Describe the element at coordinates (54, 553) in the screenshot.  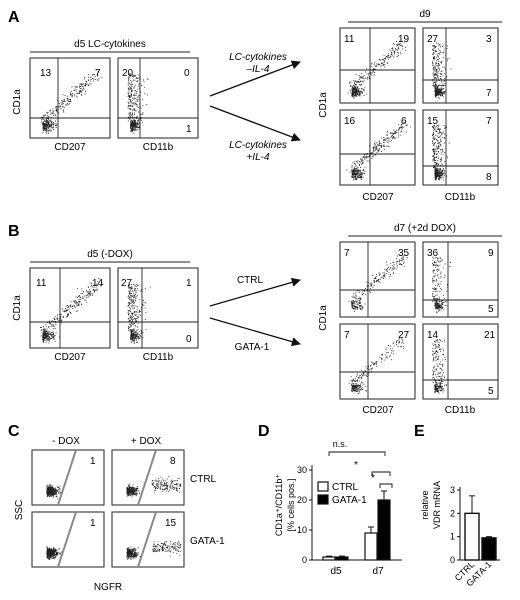
I see `scatter-c3` at that location.